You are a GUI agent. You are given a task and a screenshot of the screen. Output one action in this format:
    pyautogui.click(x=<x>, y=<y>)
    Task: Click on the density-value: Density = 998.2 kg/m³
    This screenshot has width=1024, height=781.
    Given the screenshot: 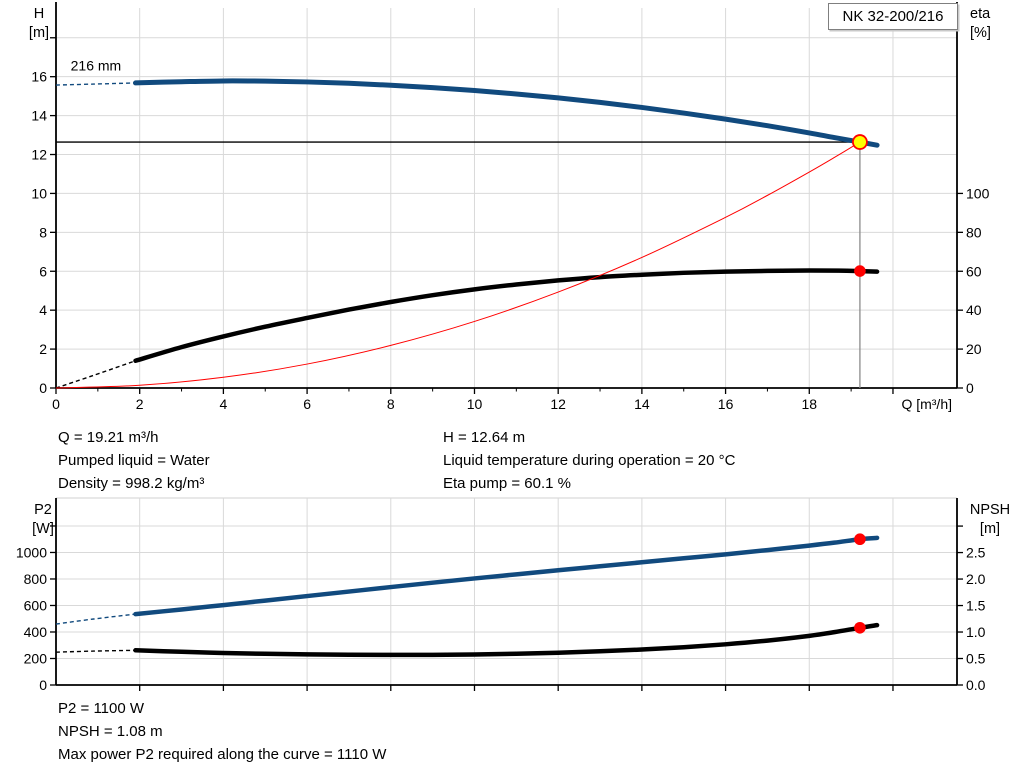 What is the action you would take?
    pyautogui.click(x=131, y=483)
    